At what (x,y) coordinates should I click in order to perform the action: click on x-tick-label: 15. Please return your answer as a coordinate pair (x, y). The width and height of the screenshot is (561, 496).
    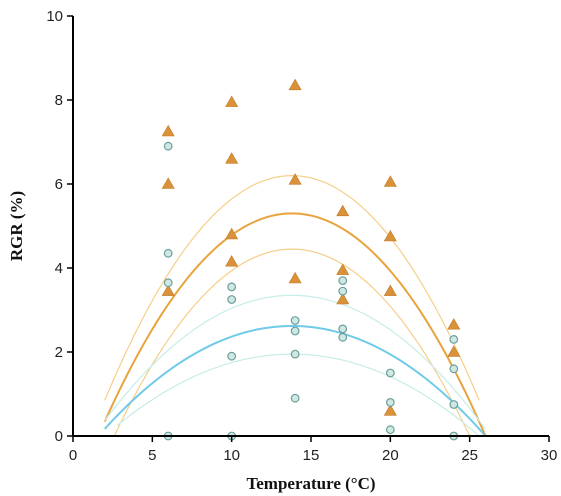
    Looking at the image, I should click on (311, 455).